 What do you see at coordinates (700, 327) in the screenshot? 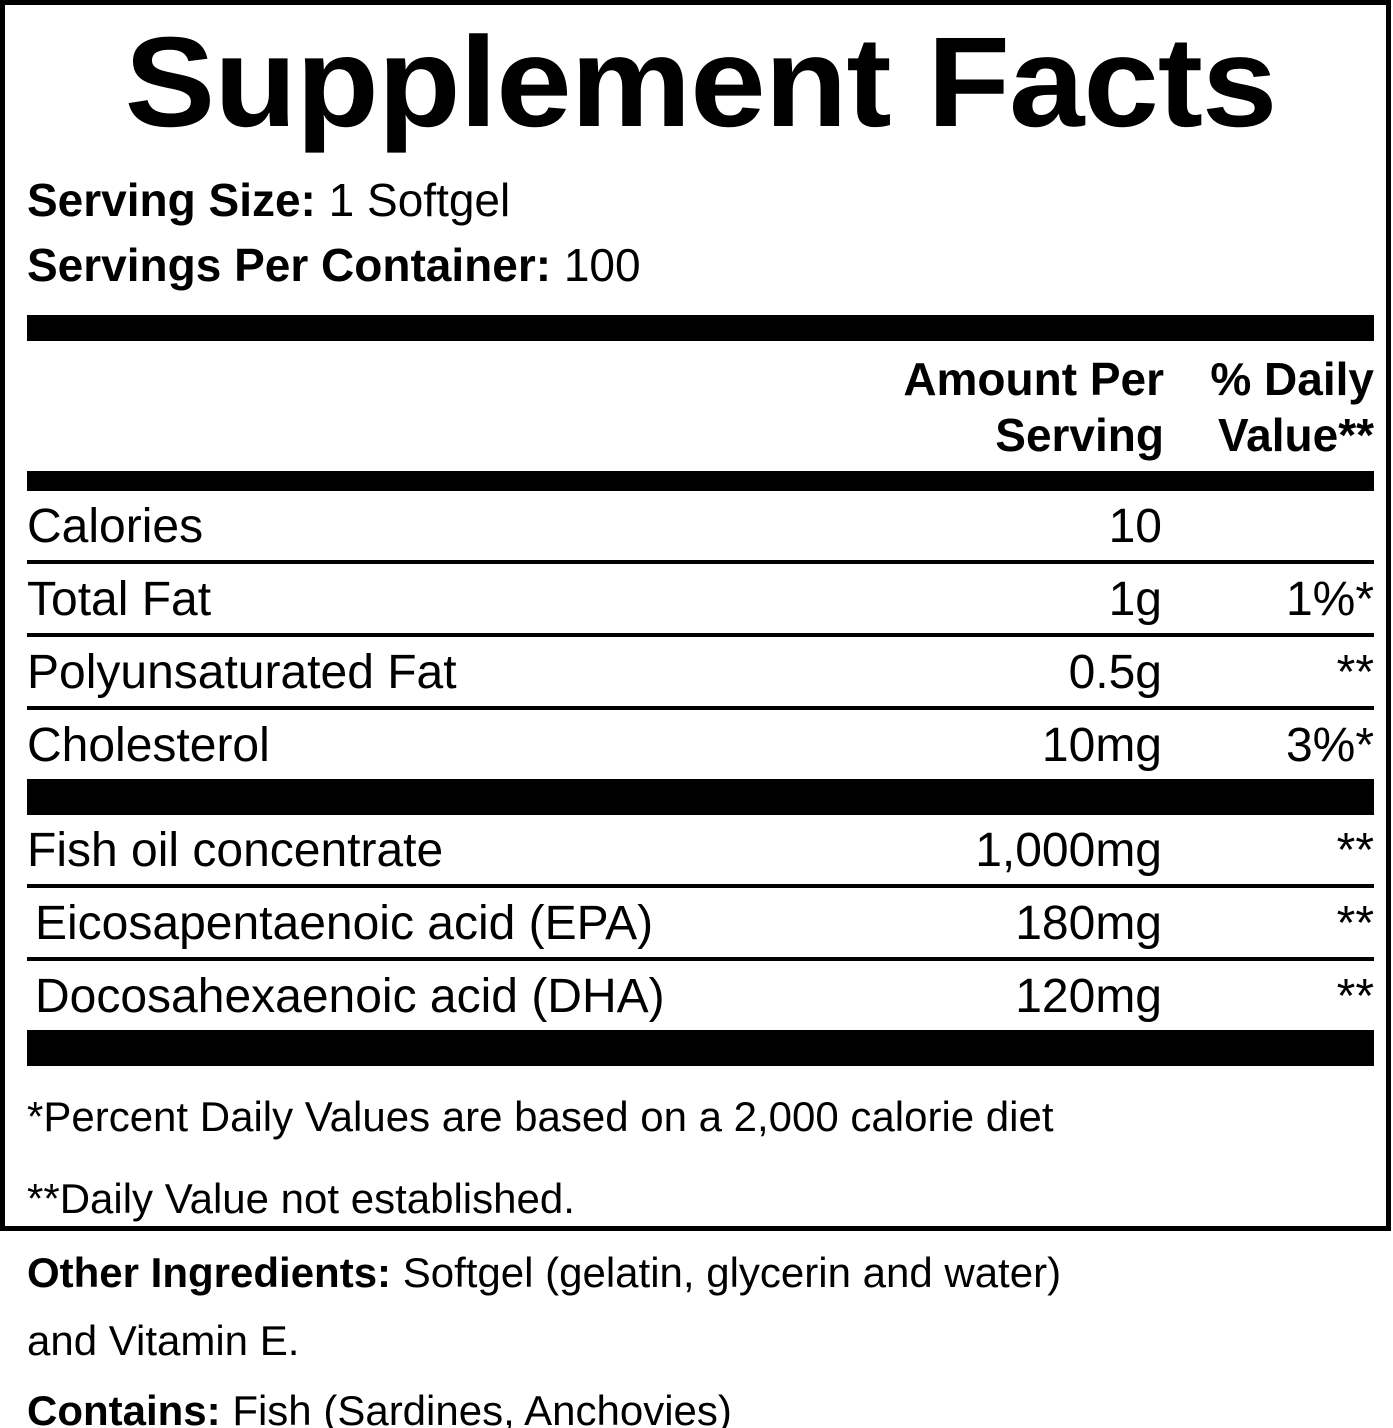
I see `rule-thick-top` at bounding box center [700, 327].